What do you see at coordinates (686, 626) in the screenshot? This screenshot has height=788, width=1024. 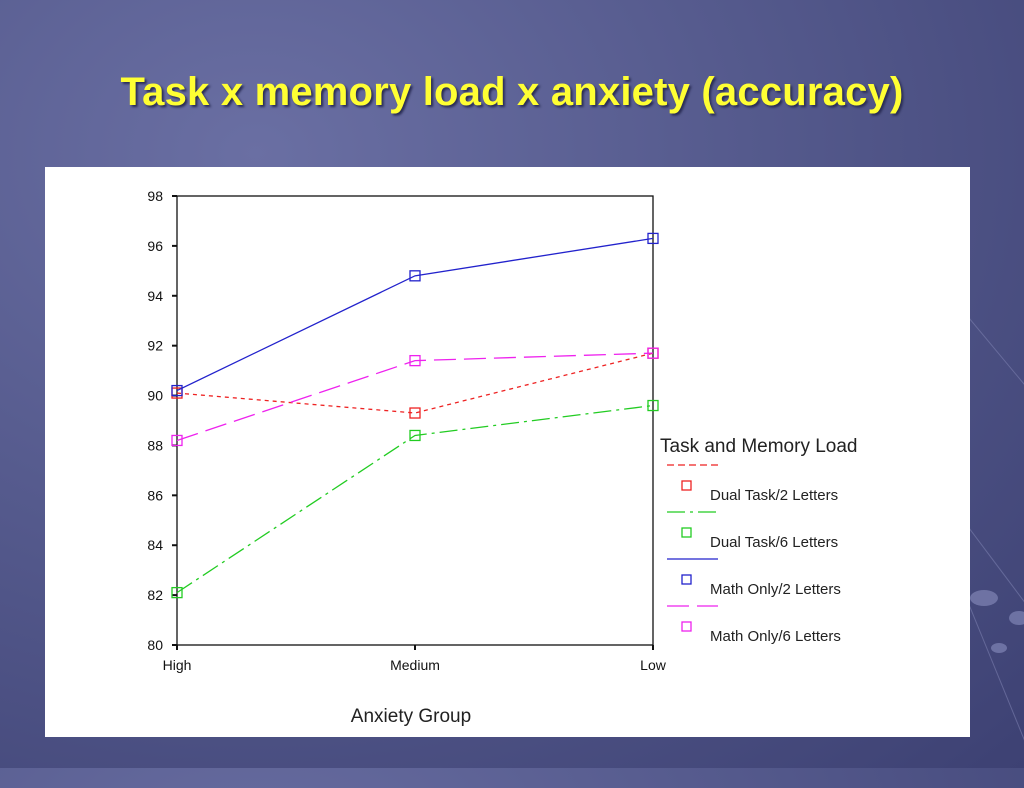 I see `legend-swatch-marker-math-only-6-letters` at bounding box center [686, 626].